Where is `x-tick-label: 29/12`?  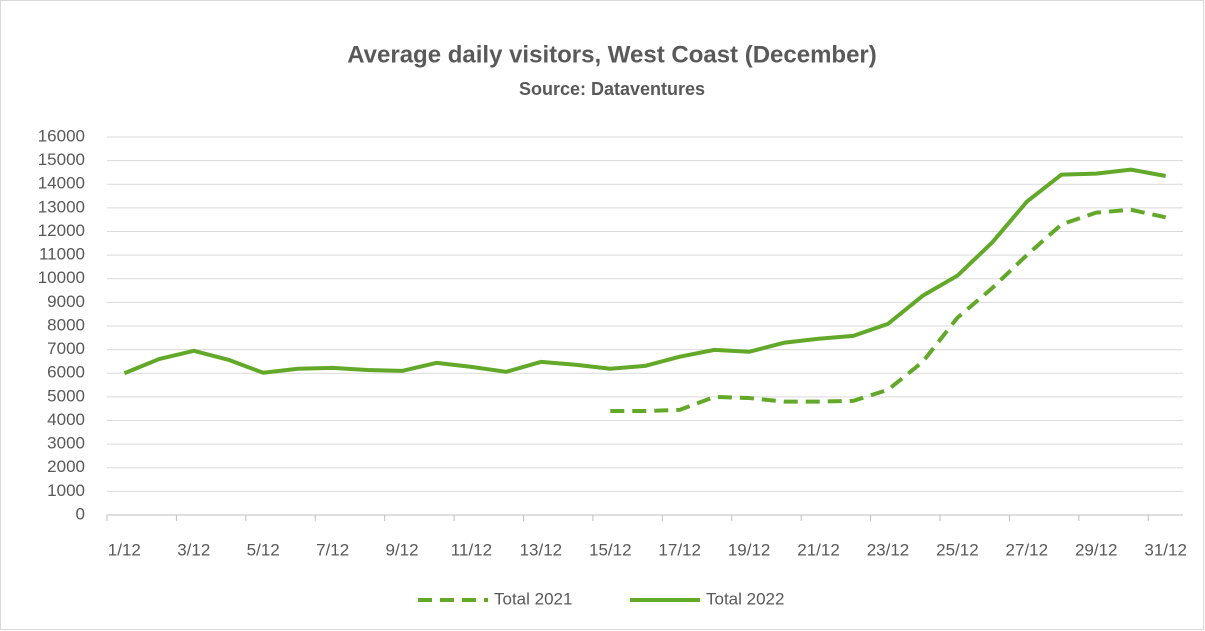 x-tick-label: 29/12 is located at coordinates (1096, 549).